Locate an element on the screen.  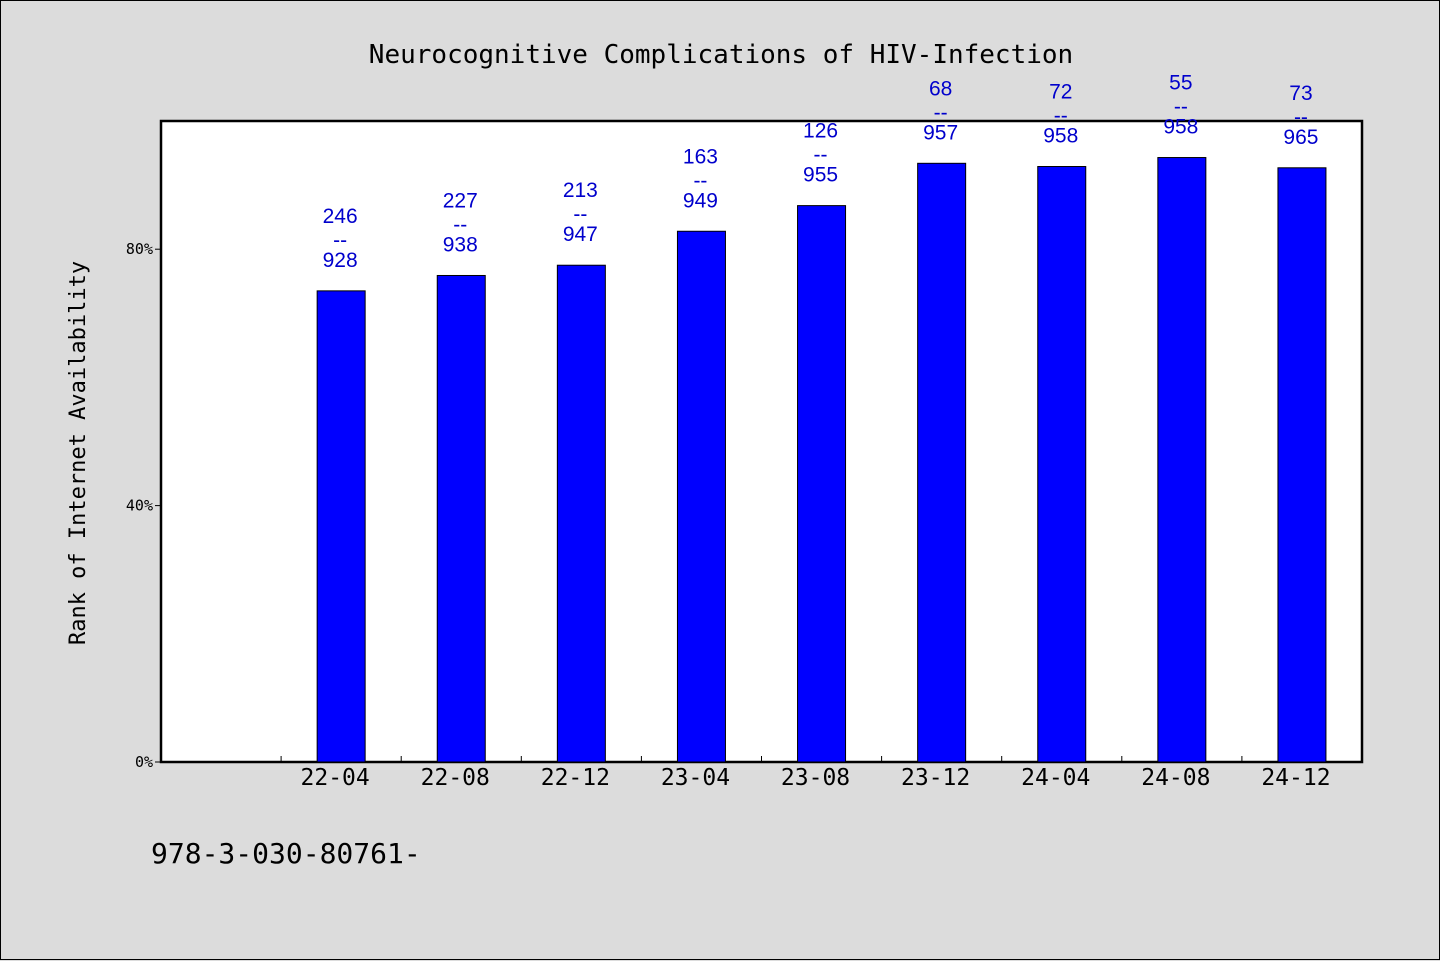
y-axis-ticks: 0% 40% 80% is located at coordinates (143, 505).